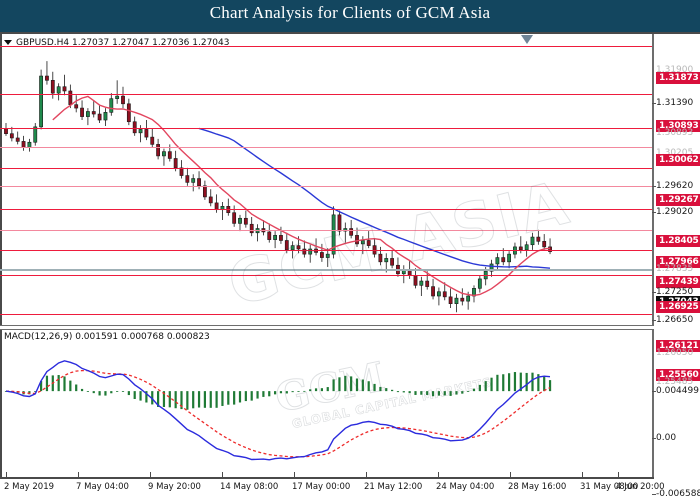  What do you see at coordinates (675, 186) in the screenshot?
I see `price-axis-label: 1.29620` at bounding box center [675, 186].